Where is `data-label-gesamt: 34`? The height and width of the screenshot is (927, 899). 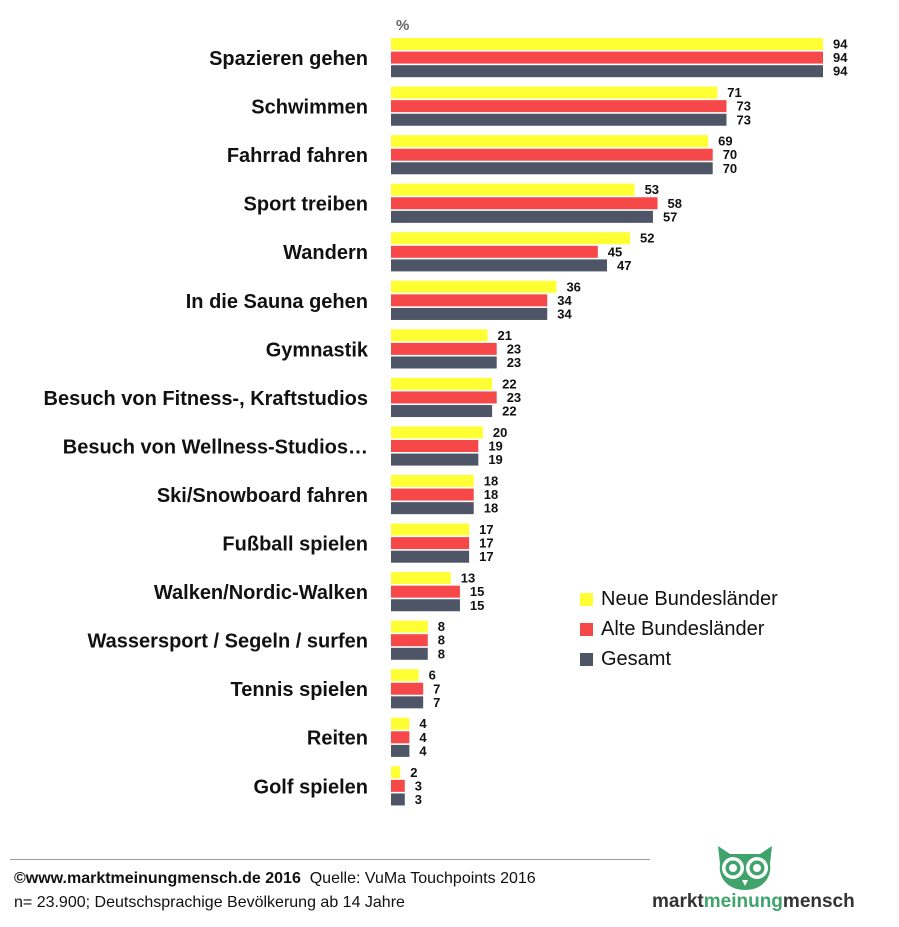
data-label-gesamt: 34 is located at coordinates (564, 313).